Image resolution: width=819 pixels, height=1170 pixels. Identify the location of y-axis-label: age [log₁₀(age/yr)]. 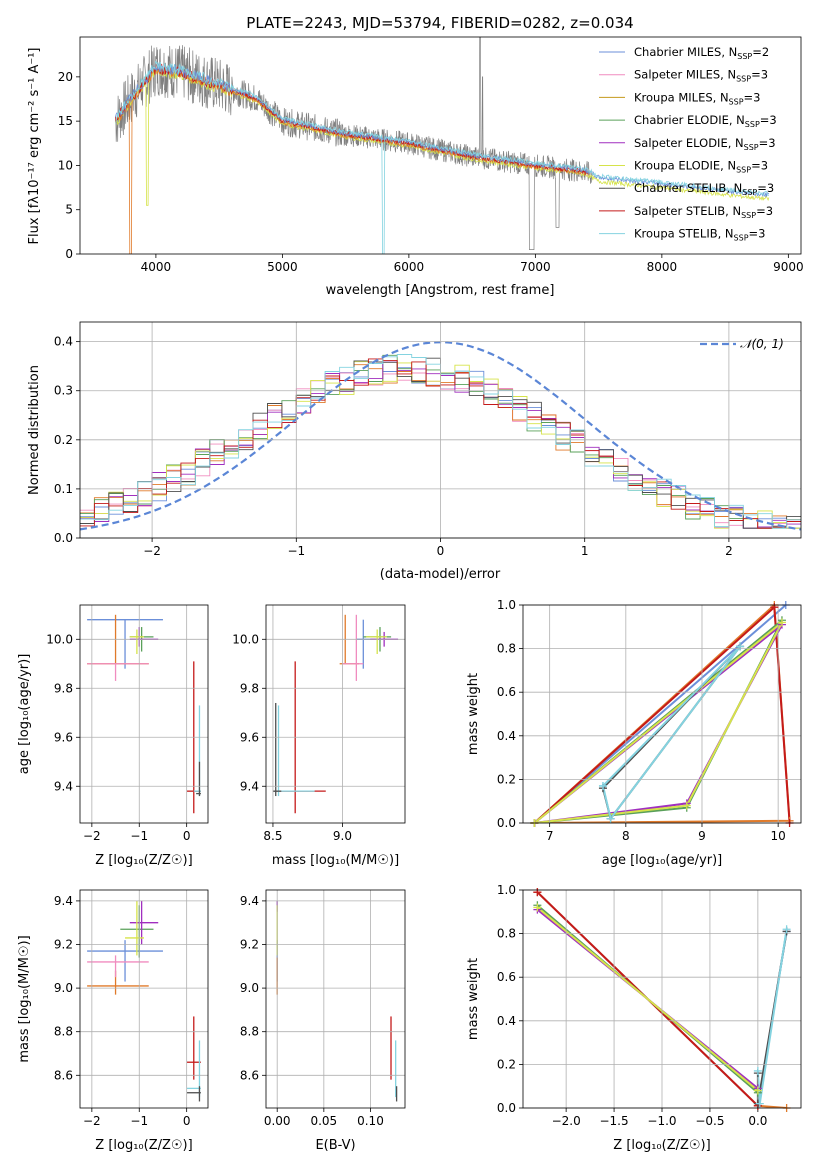
(24, 714).